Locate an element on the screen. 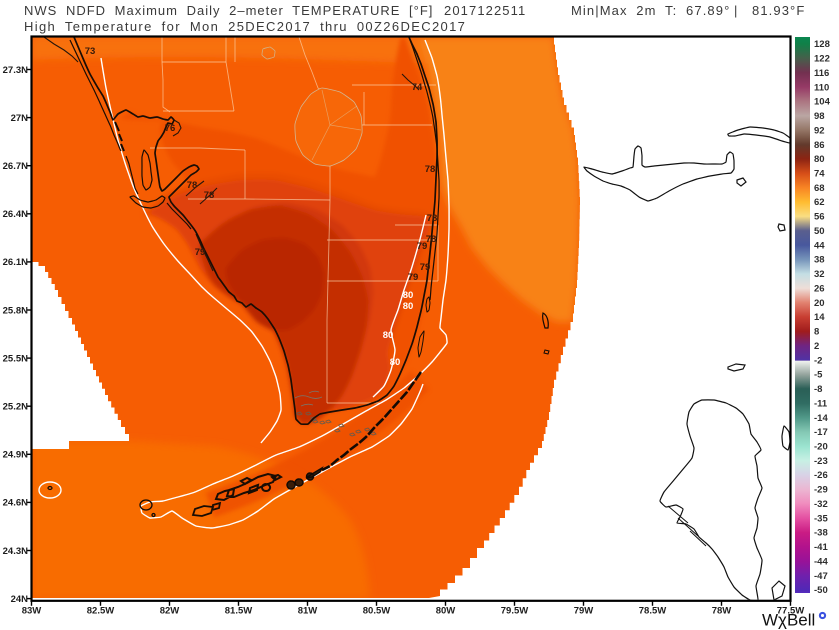  svg-text: 25.5N is located at coordinates (15, 358).